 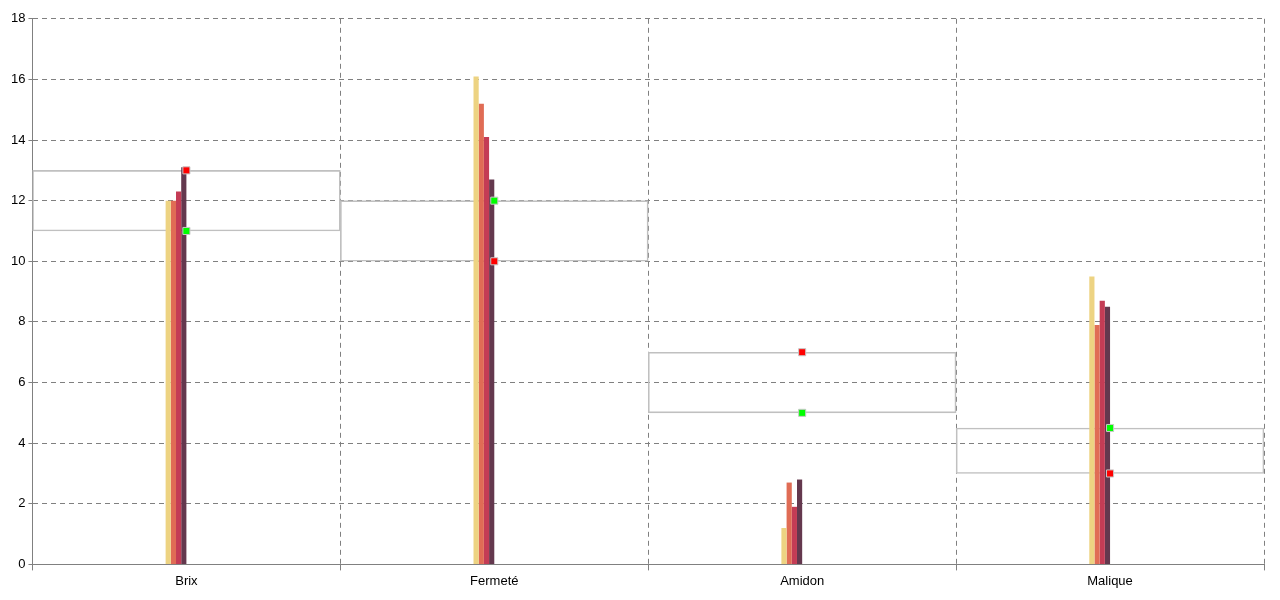 What do you see at coordinates (22, 321) in the screenshot?
I see `y-tick-label: 8` at bounding box center [22, 321].